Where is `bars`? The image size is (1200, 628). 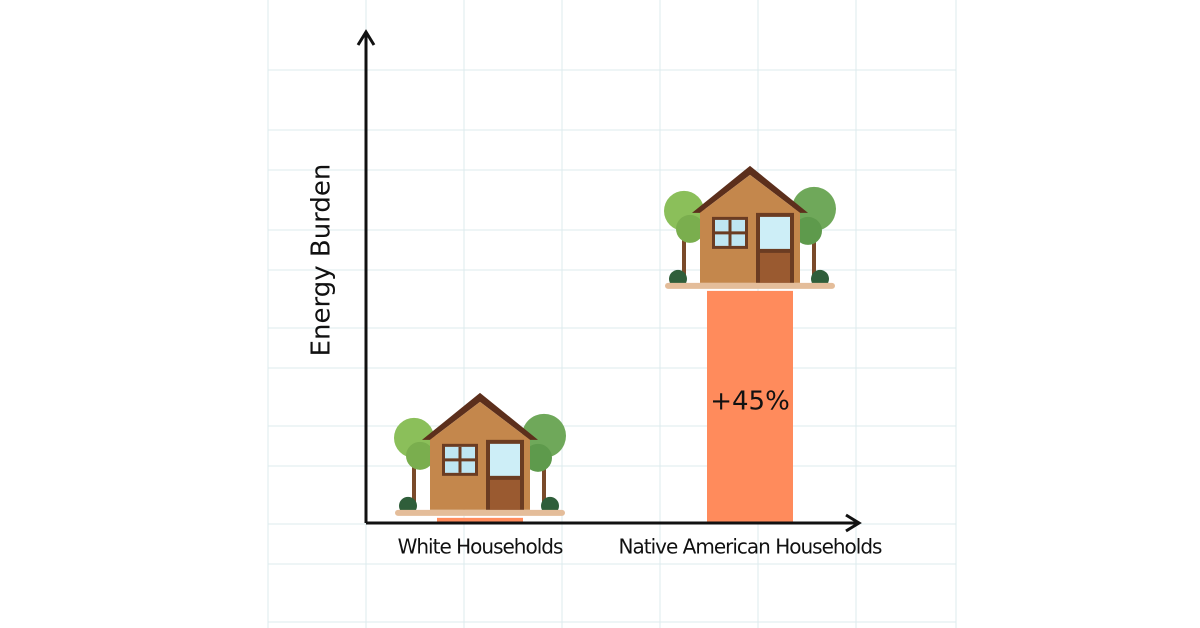 bars is located at coordinates (615, 406).